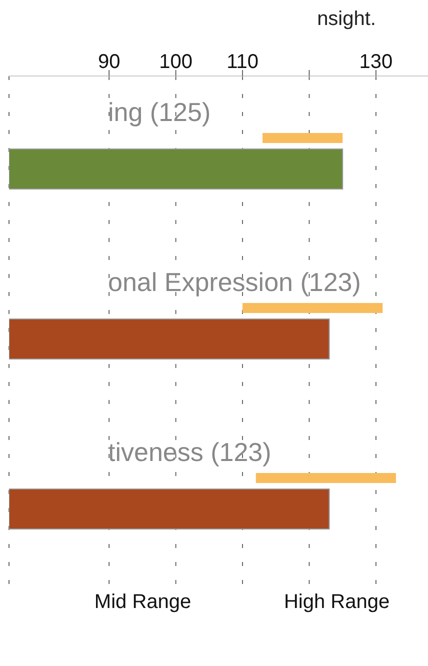  What do you see at coordinates (159, 112) in the screenshot?
I see `y-tick-label: ing (125)` at bounding box center [159, 112].